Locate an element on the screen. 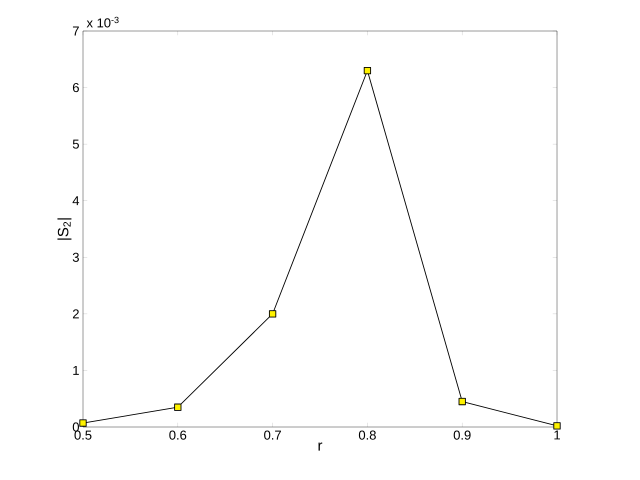 The image size is (640, 480). x-axis-title: r is located at coordinates (320, 446).